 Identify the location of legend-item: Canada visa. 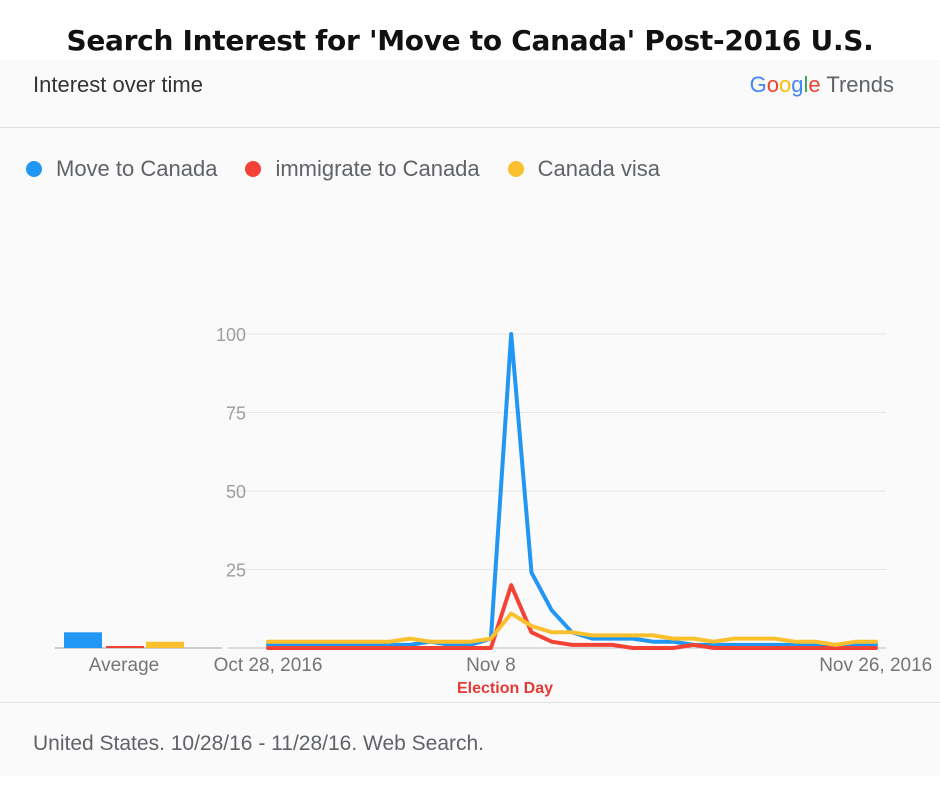
(583, 169).